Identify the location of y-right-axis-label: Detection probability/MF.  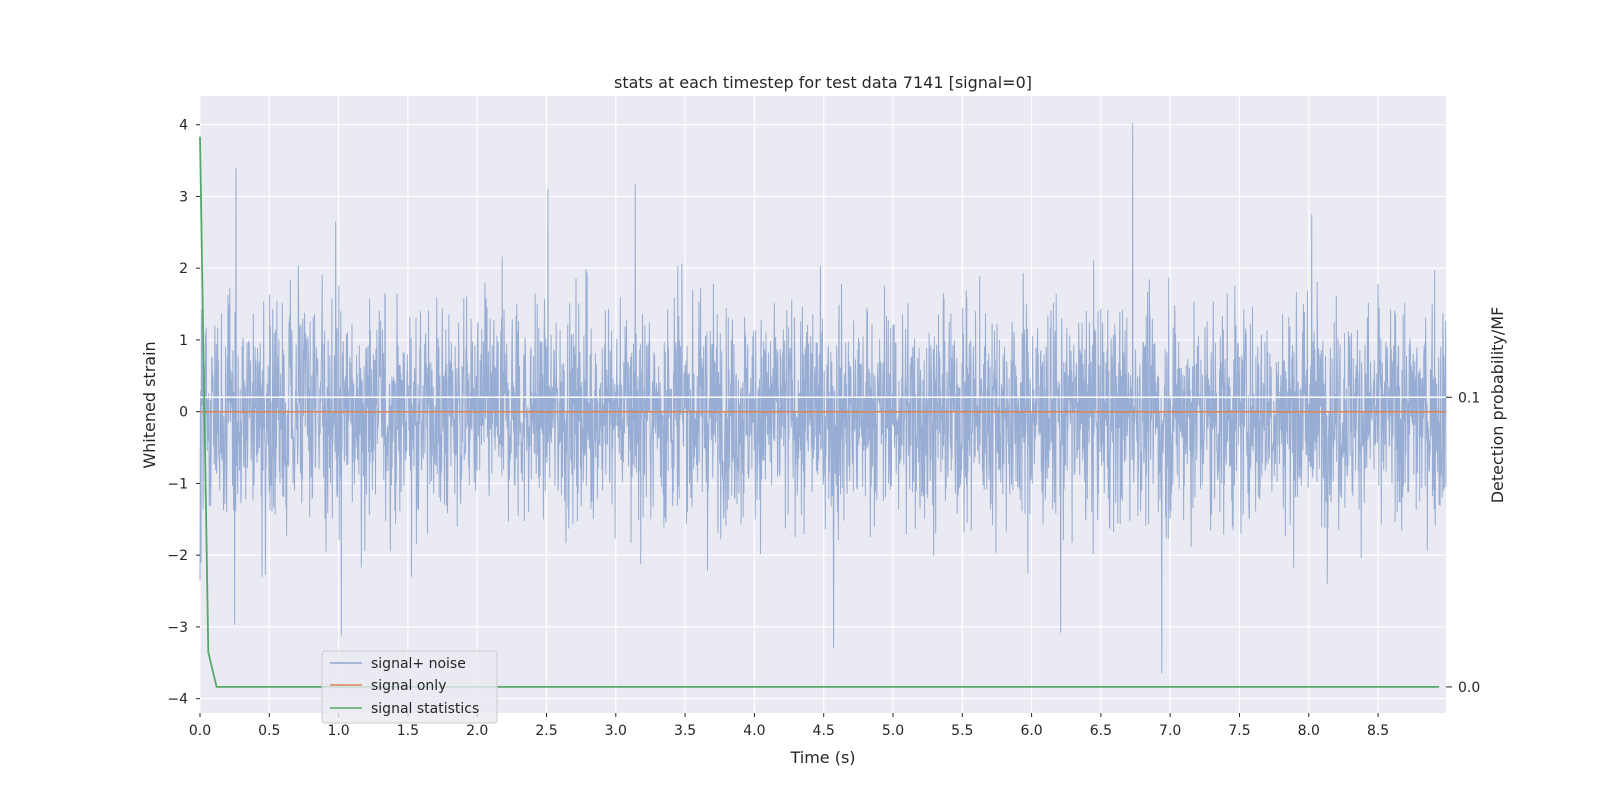
(1497, 405).